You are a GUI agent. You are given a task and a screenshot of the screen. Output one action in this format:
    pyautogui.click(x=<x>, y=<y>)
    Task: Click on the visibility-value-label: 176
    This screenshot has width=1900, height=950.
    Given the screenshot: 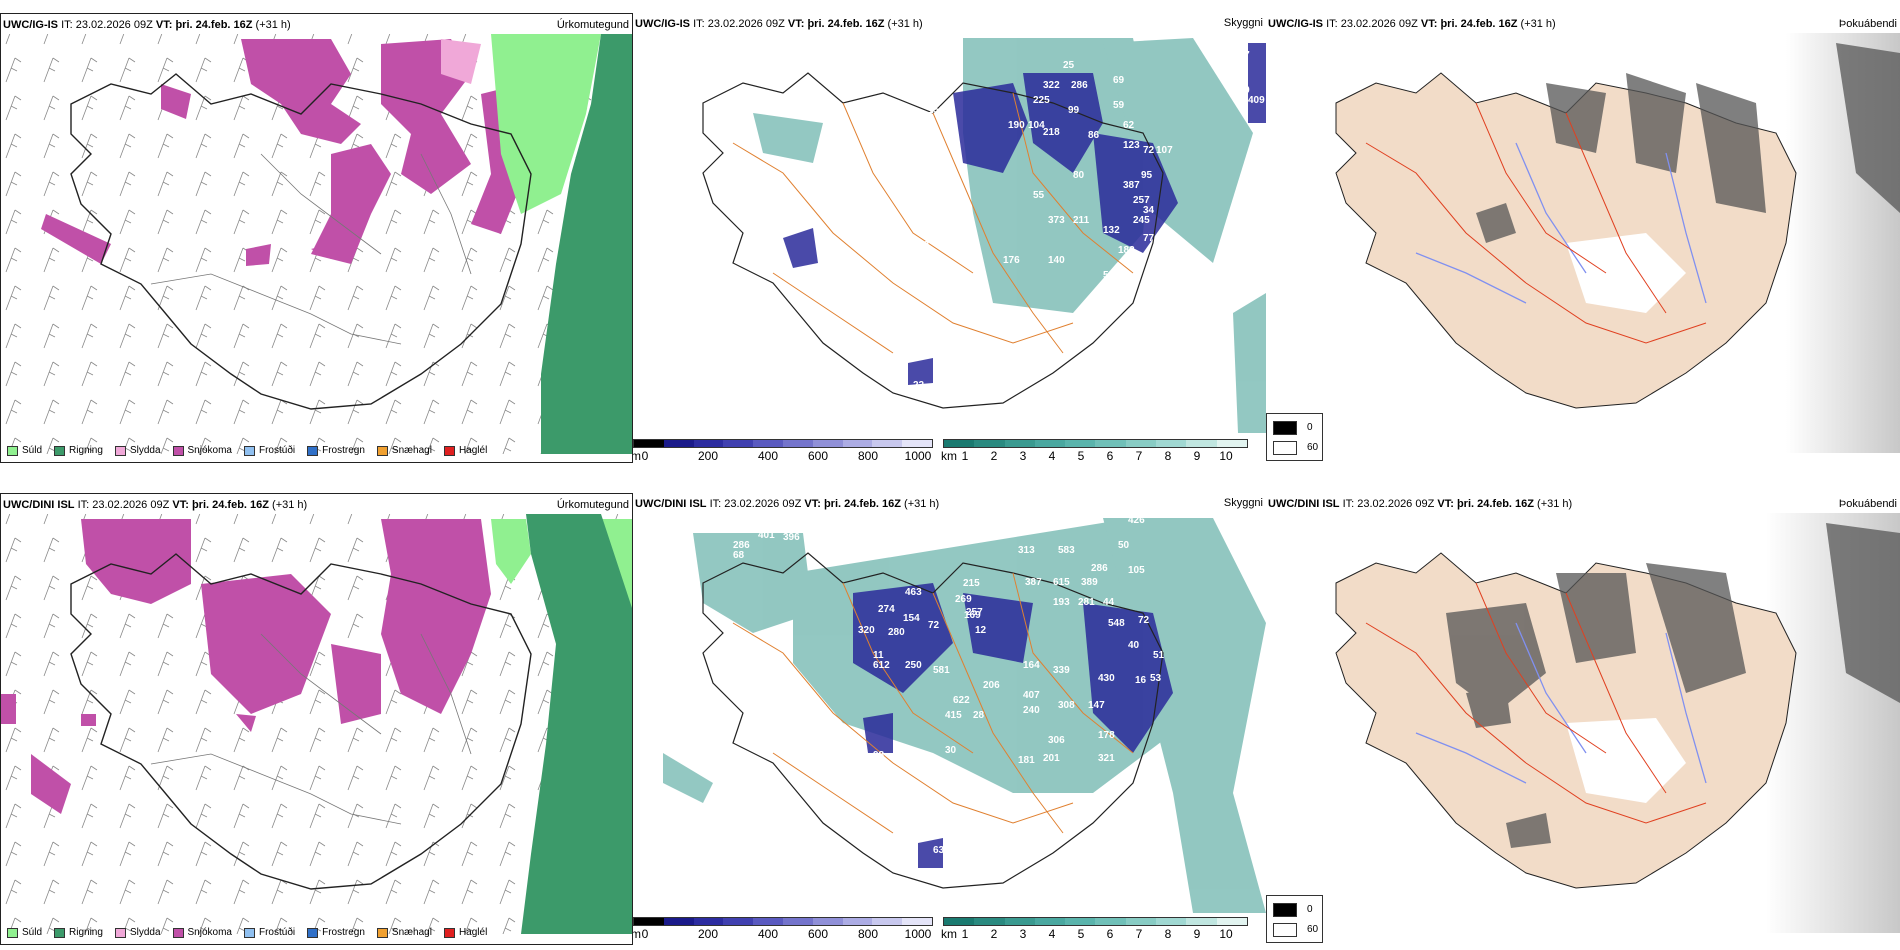 What is the action you would take?
    pyautogui.click(x=1011, y=260)
    